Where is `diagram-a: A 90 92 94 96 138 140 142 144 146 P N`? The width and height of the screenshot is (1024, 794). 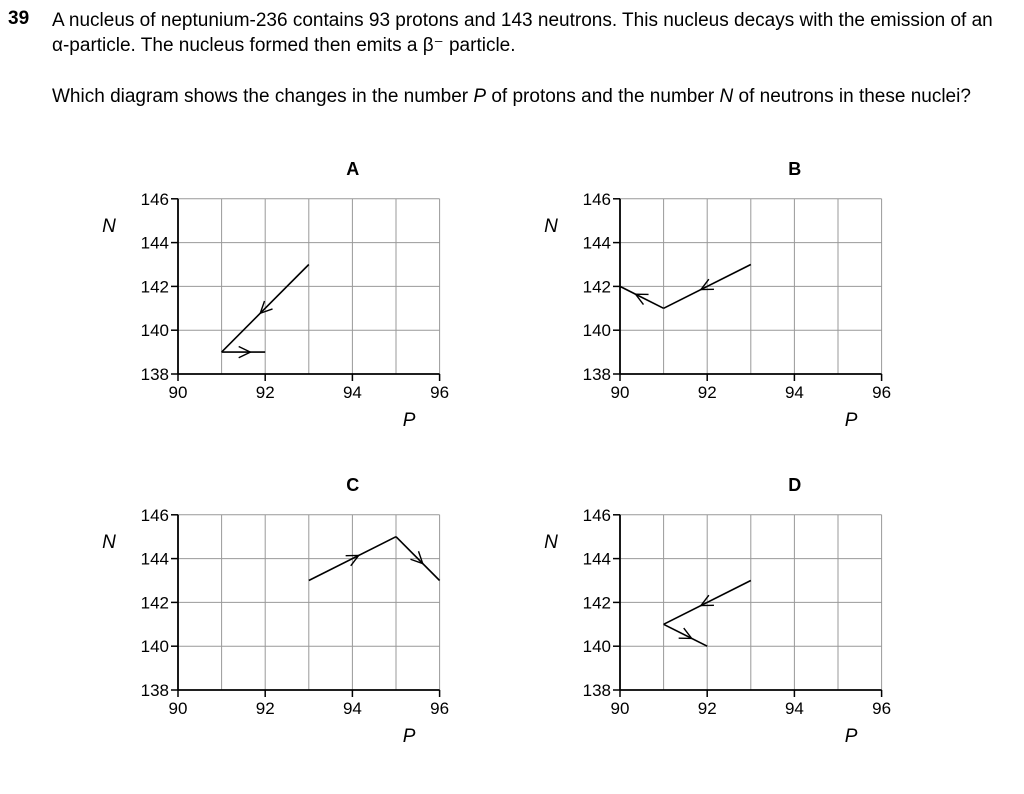
diagram-a: A 90 92 94 96 138 140 142 144 146 P N is located at coordinates (275, 295).